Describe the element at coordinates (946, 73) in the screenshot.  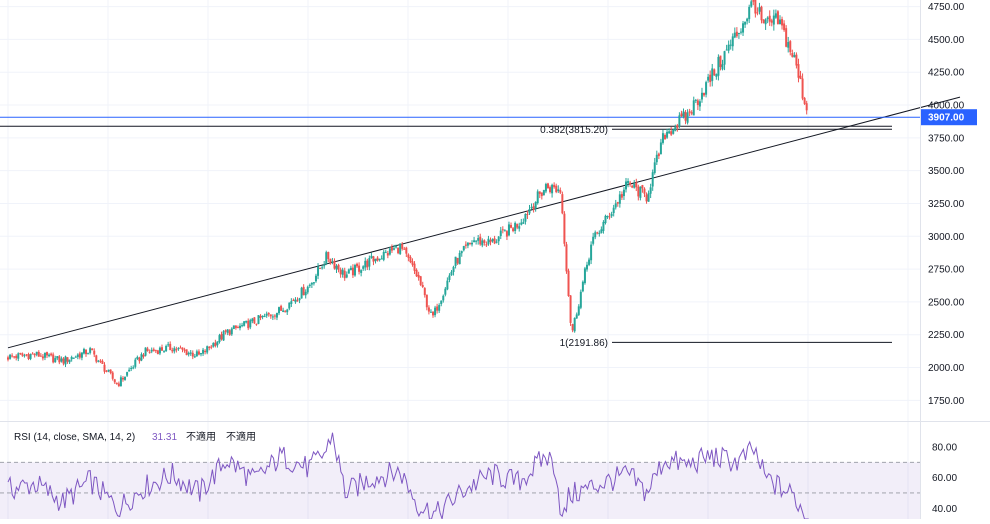
I see `price-tick-label: 4250.00` at that location.